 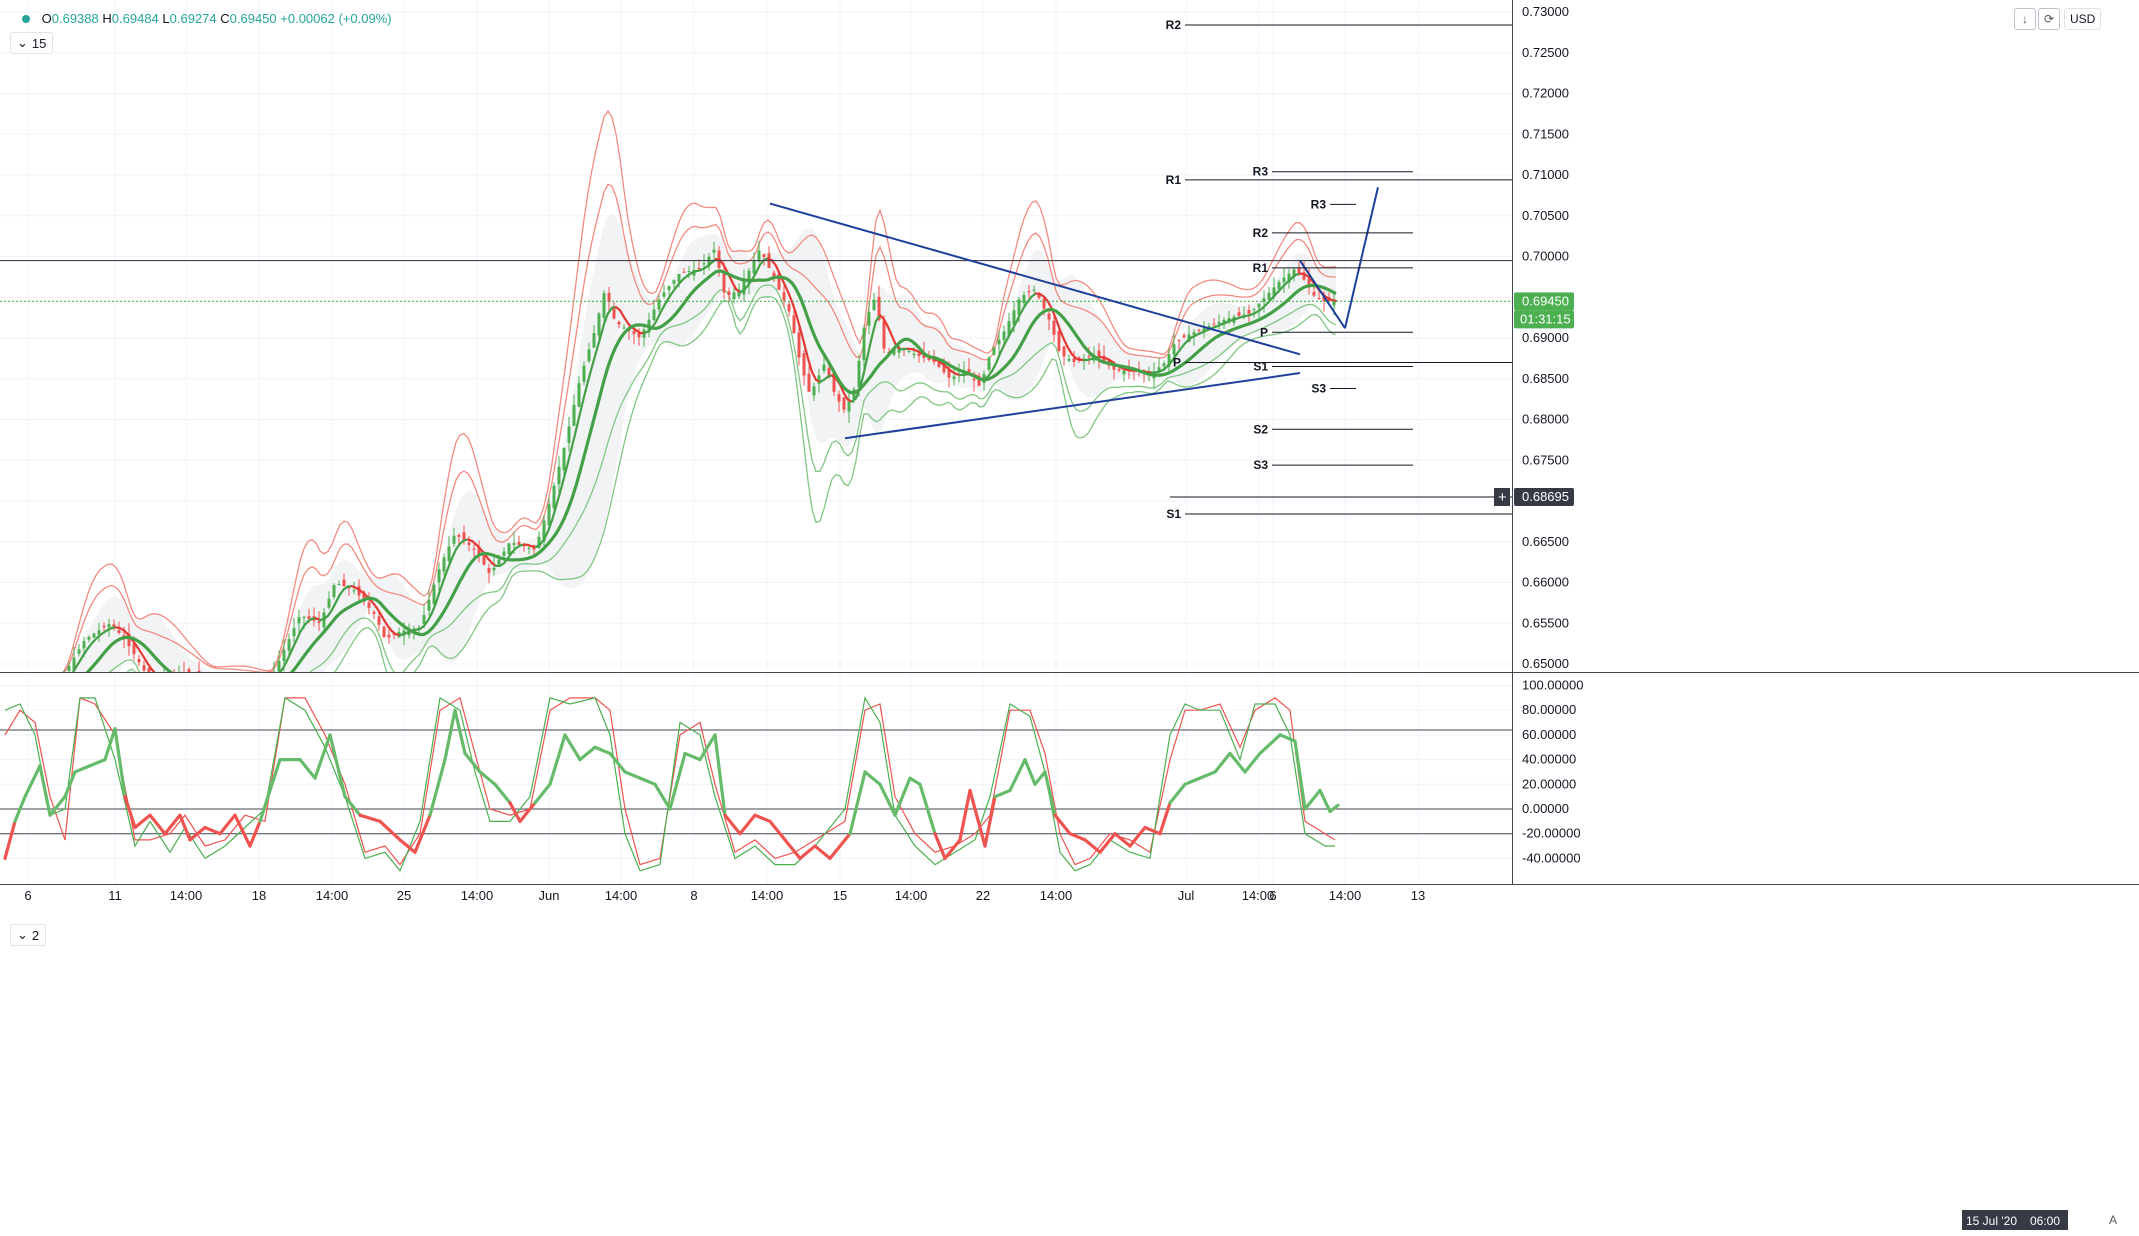 What do you see at coordinates (1502, 497) in the screenshot?
I see `plus-icon` at bounding box center [1502, 497].